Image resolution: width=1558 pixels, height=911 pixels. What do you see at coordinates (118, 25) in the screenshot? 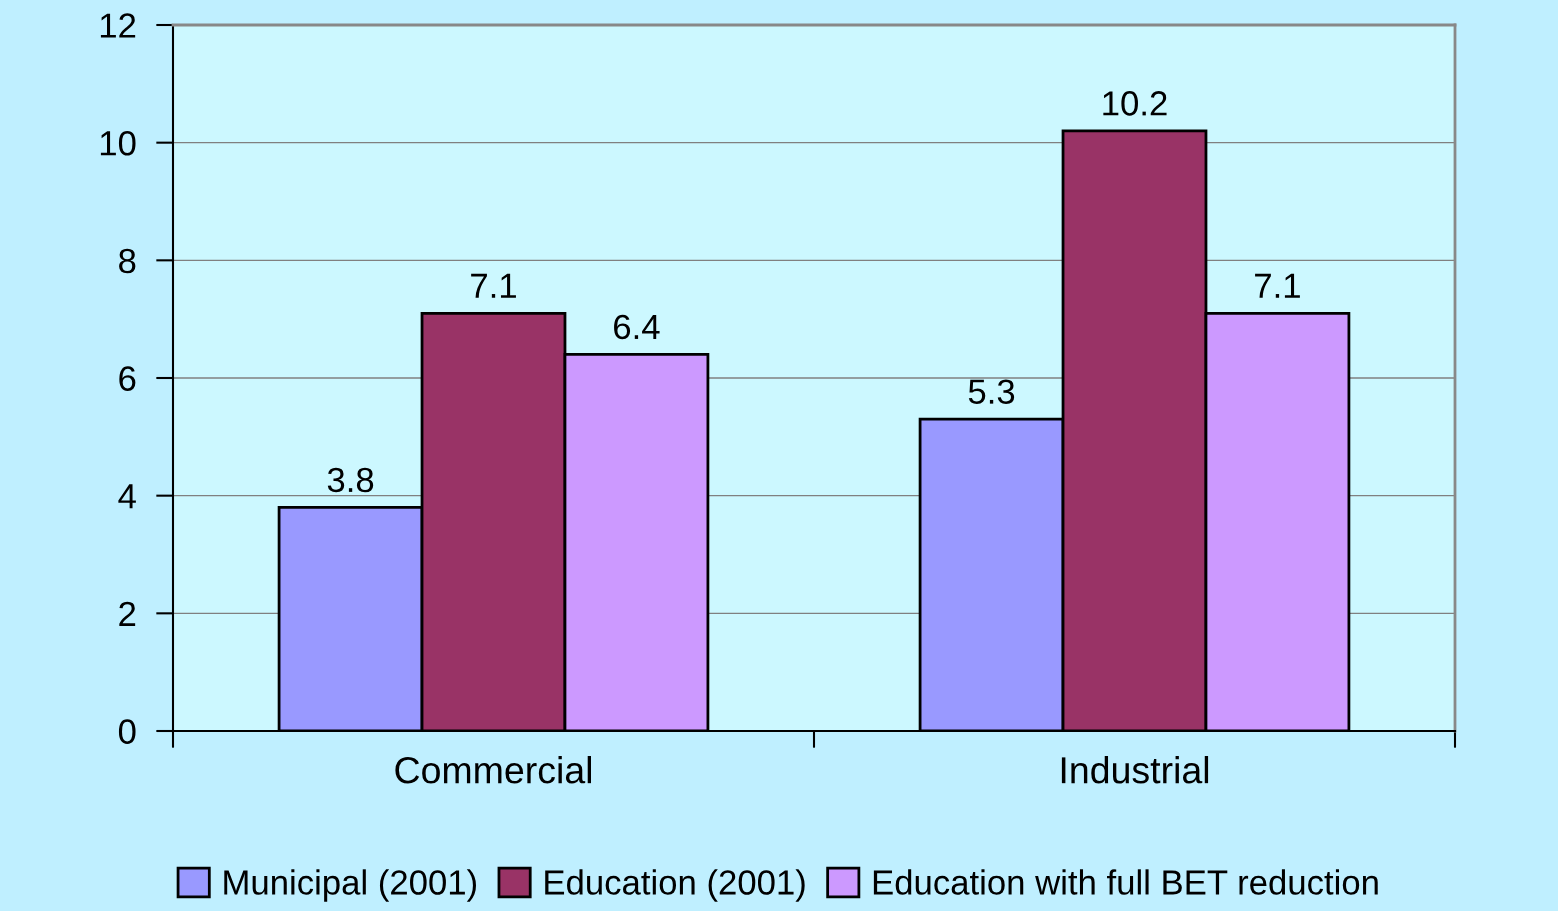
I see `y-tick-label: 12` at bounding box center [118, 25].